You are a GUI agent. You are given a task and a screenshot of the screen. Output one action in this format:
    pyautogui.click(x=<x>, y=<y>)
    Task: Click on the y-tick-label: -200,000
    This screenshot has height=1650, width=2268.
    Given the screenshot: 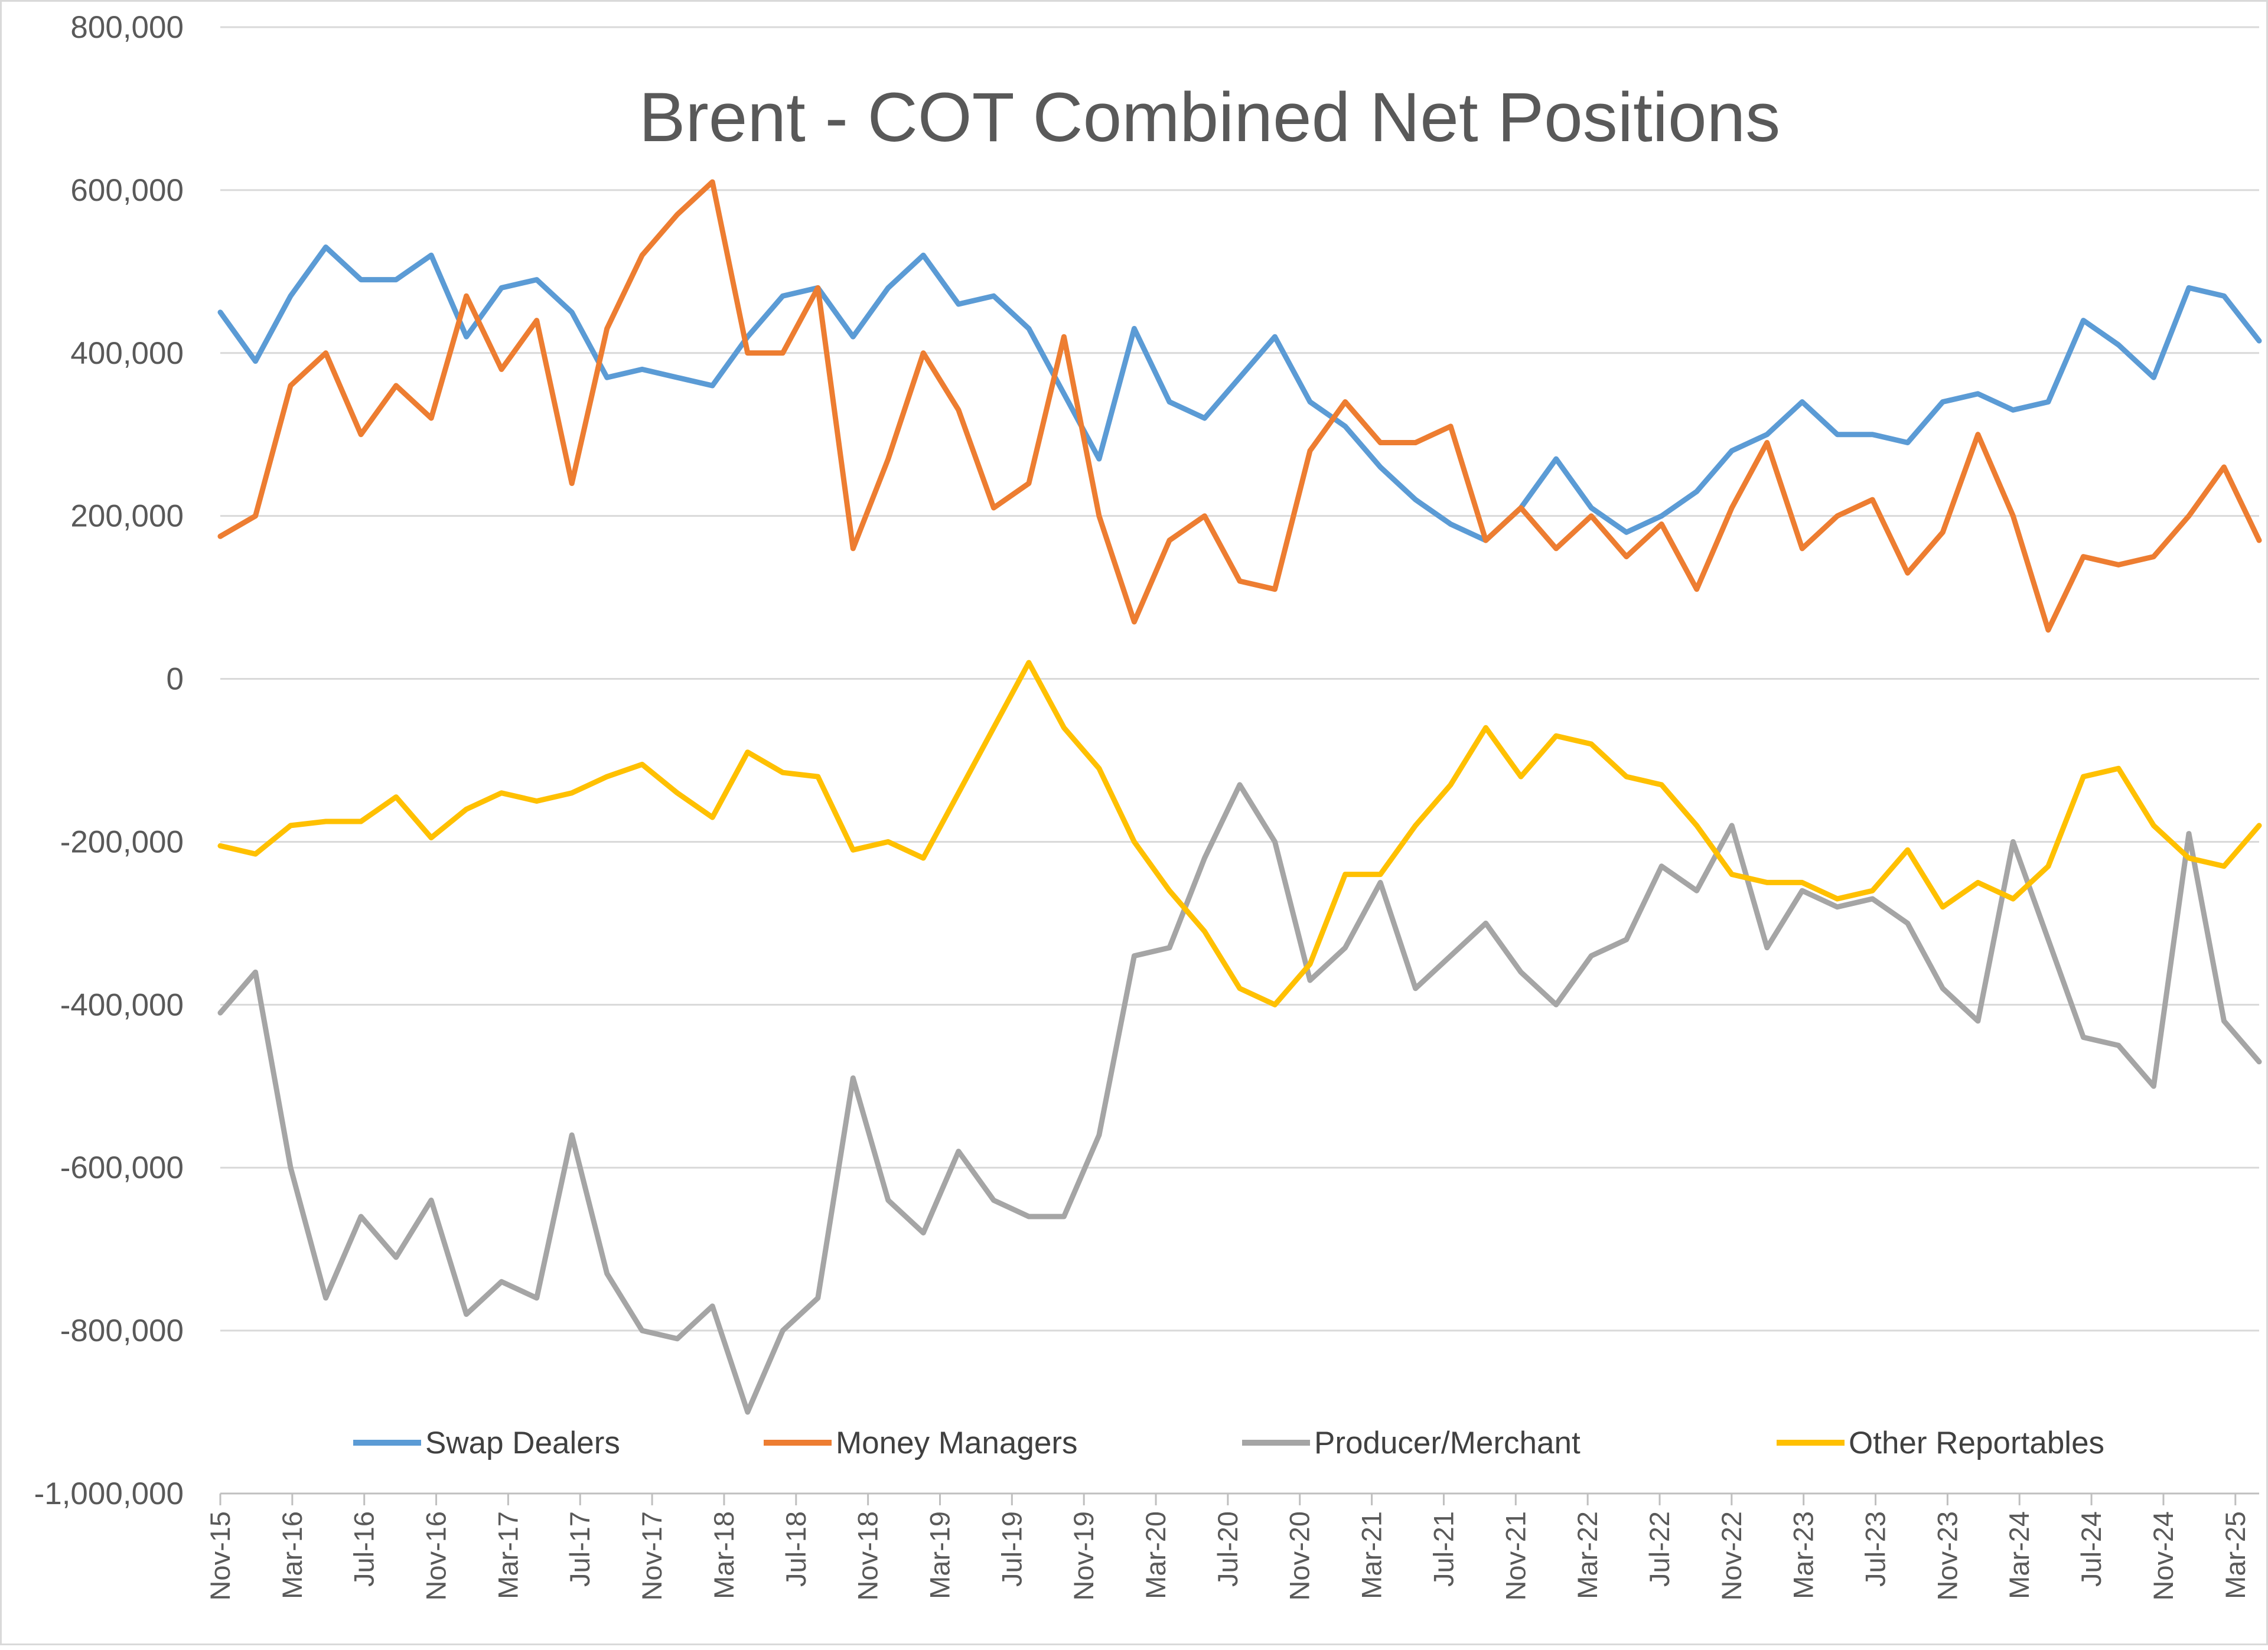 What is the action you would take?
    pyautogui.click(x=122, y=841)
    